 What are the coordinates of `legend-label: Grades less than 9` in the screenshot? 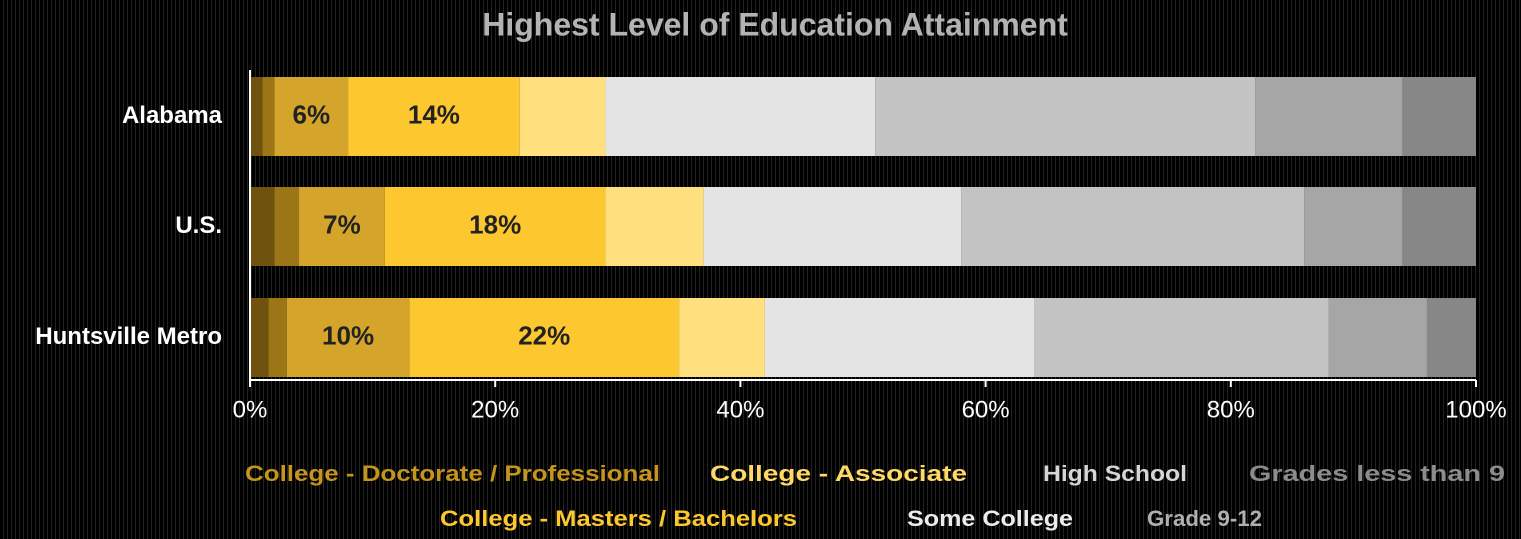 It's located at (1377, 473).